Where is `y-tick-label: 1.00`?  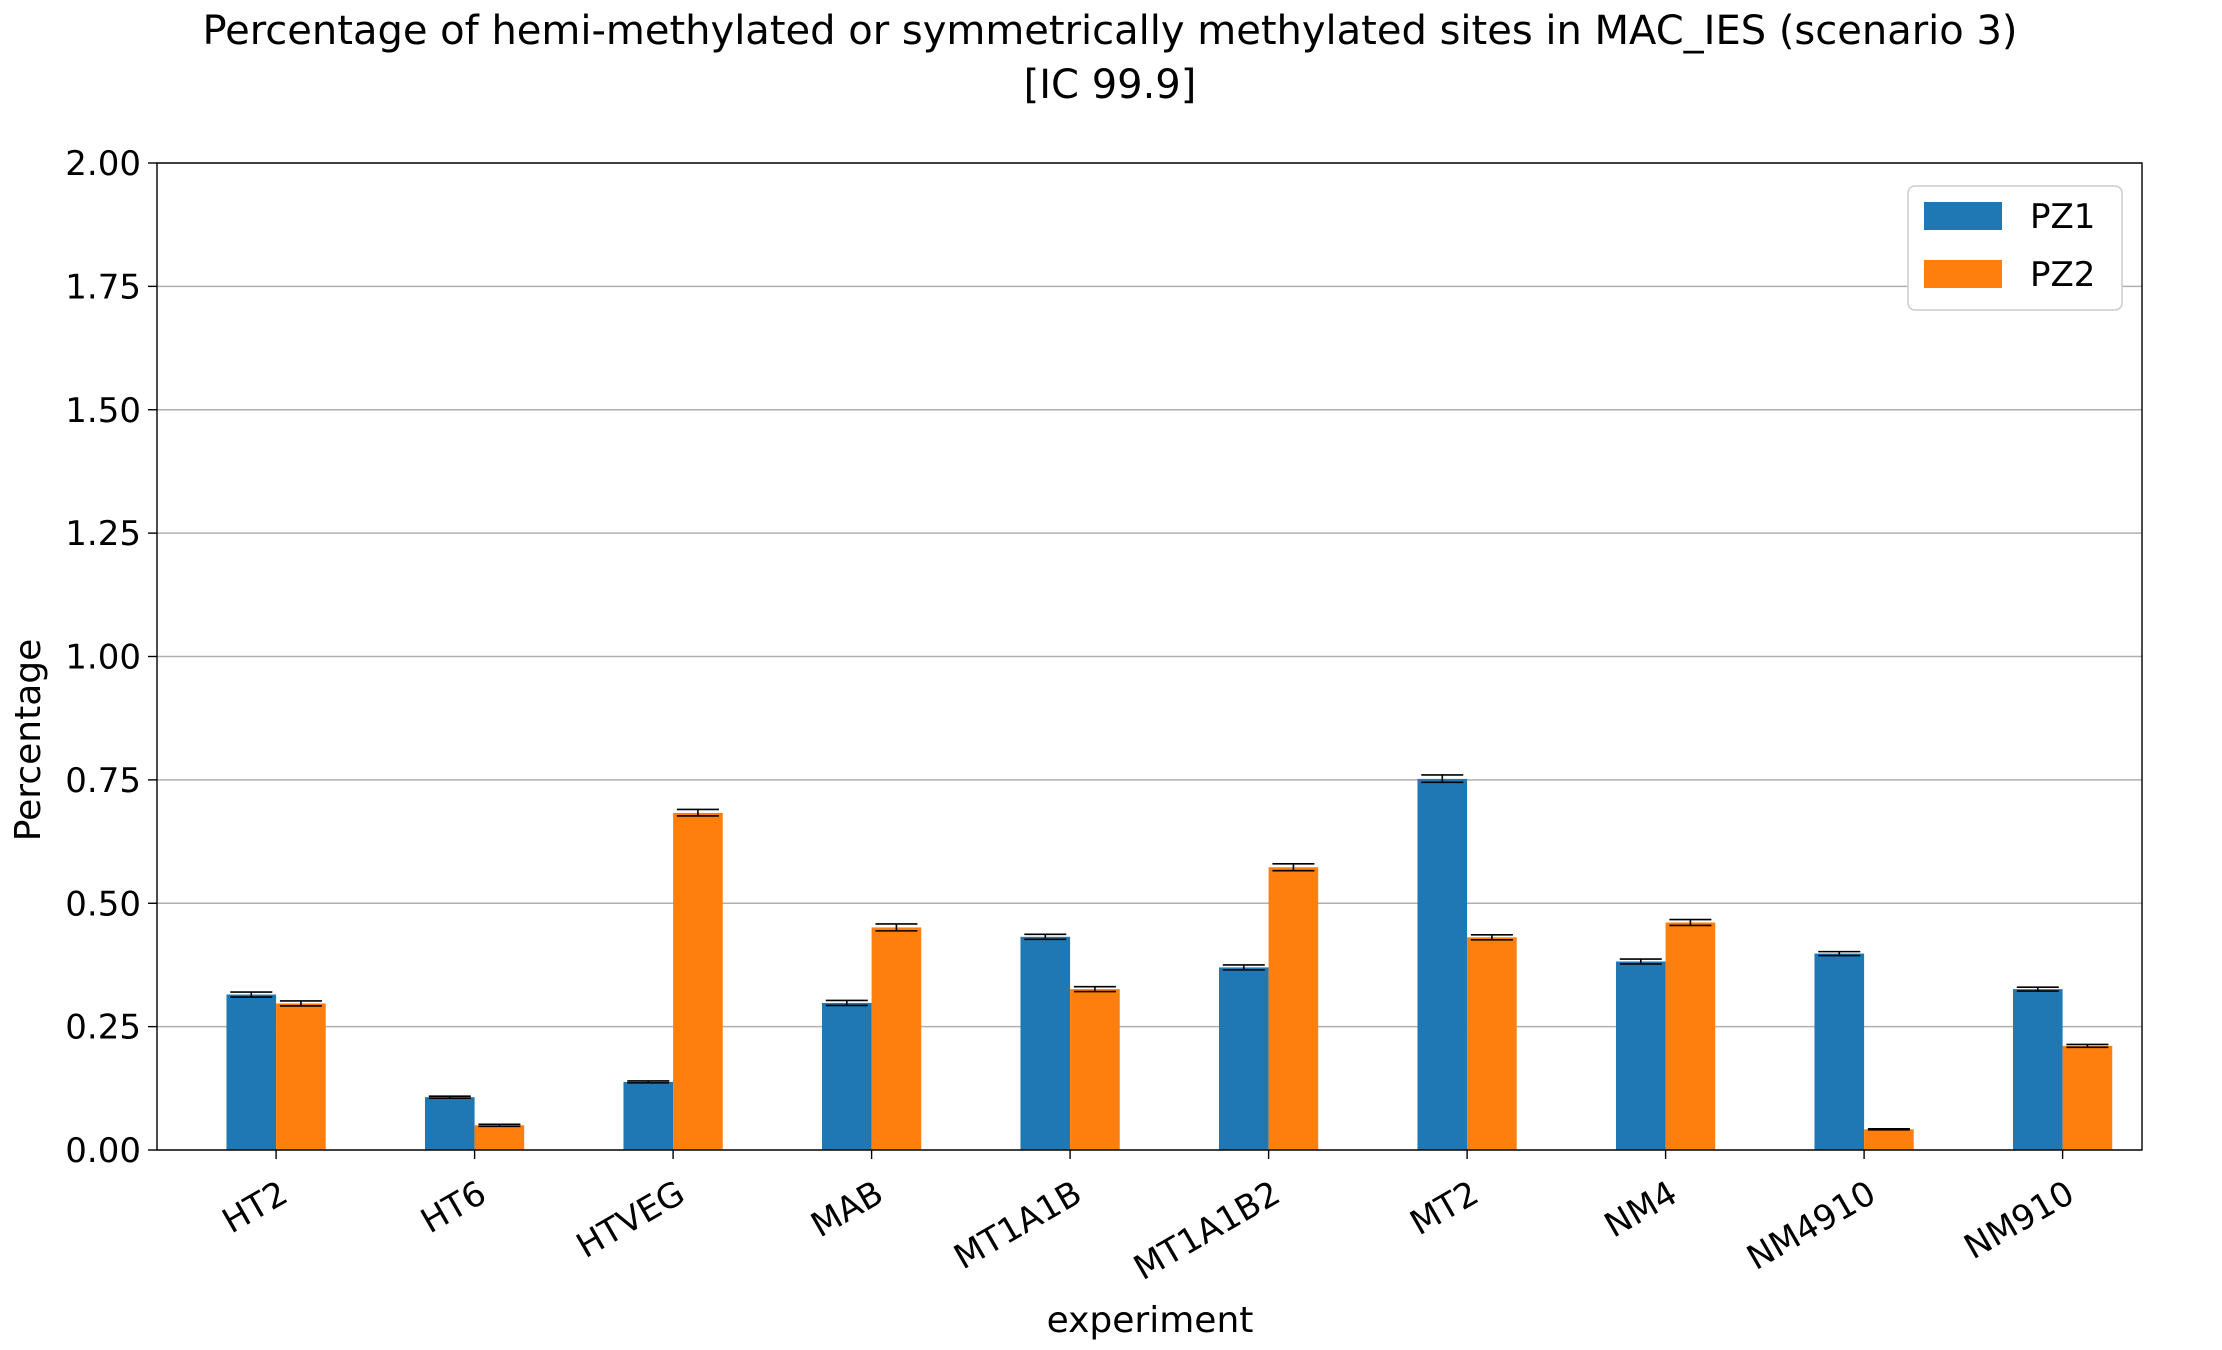 y-tick-label: 1.00 is located at coordinates (103, 658).